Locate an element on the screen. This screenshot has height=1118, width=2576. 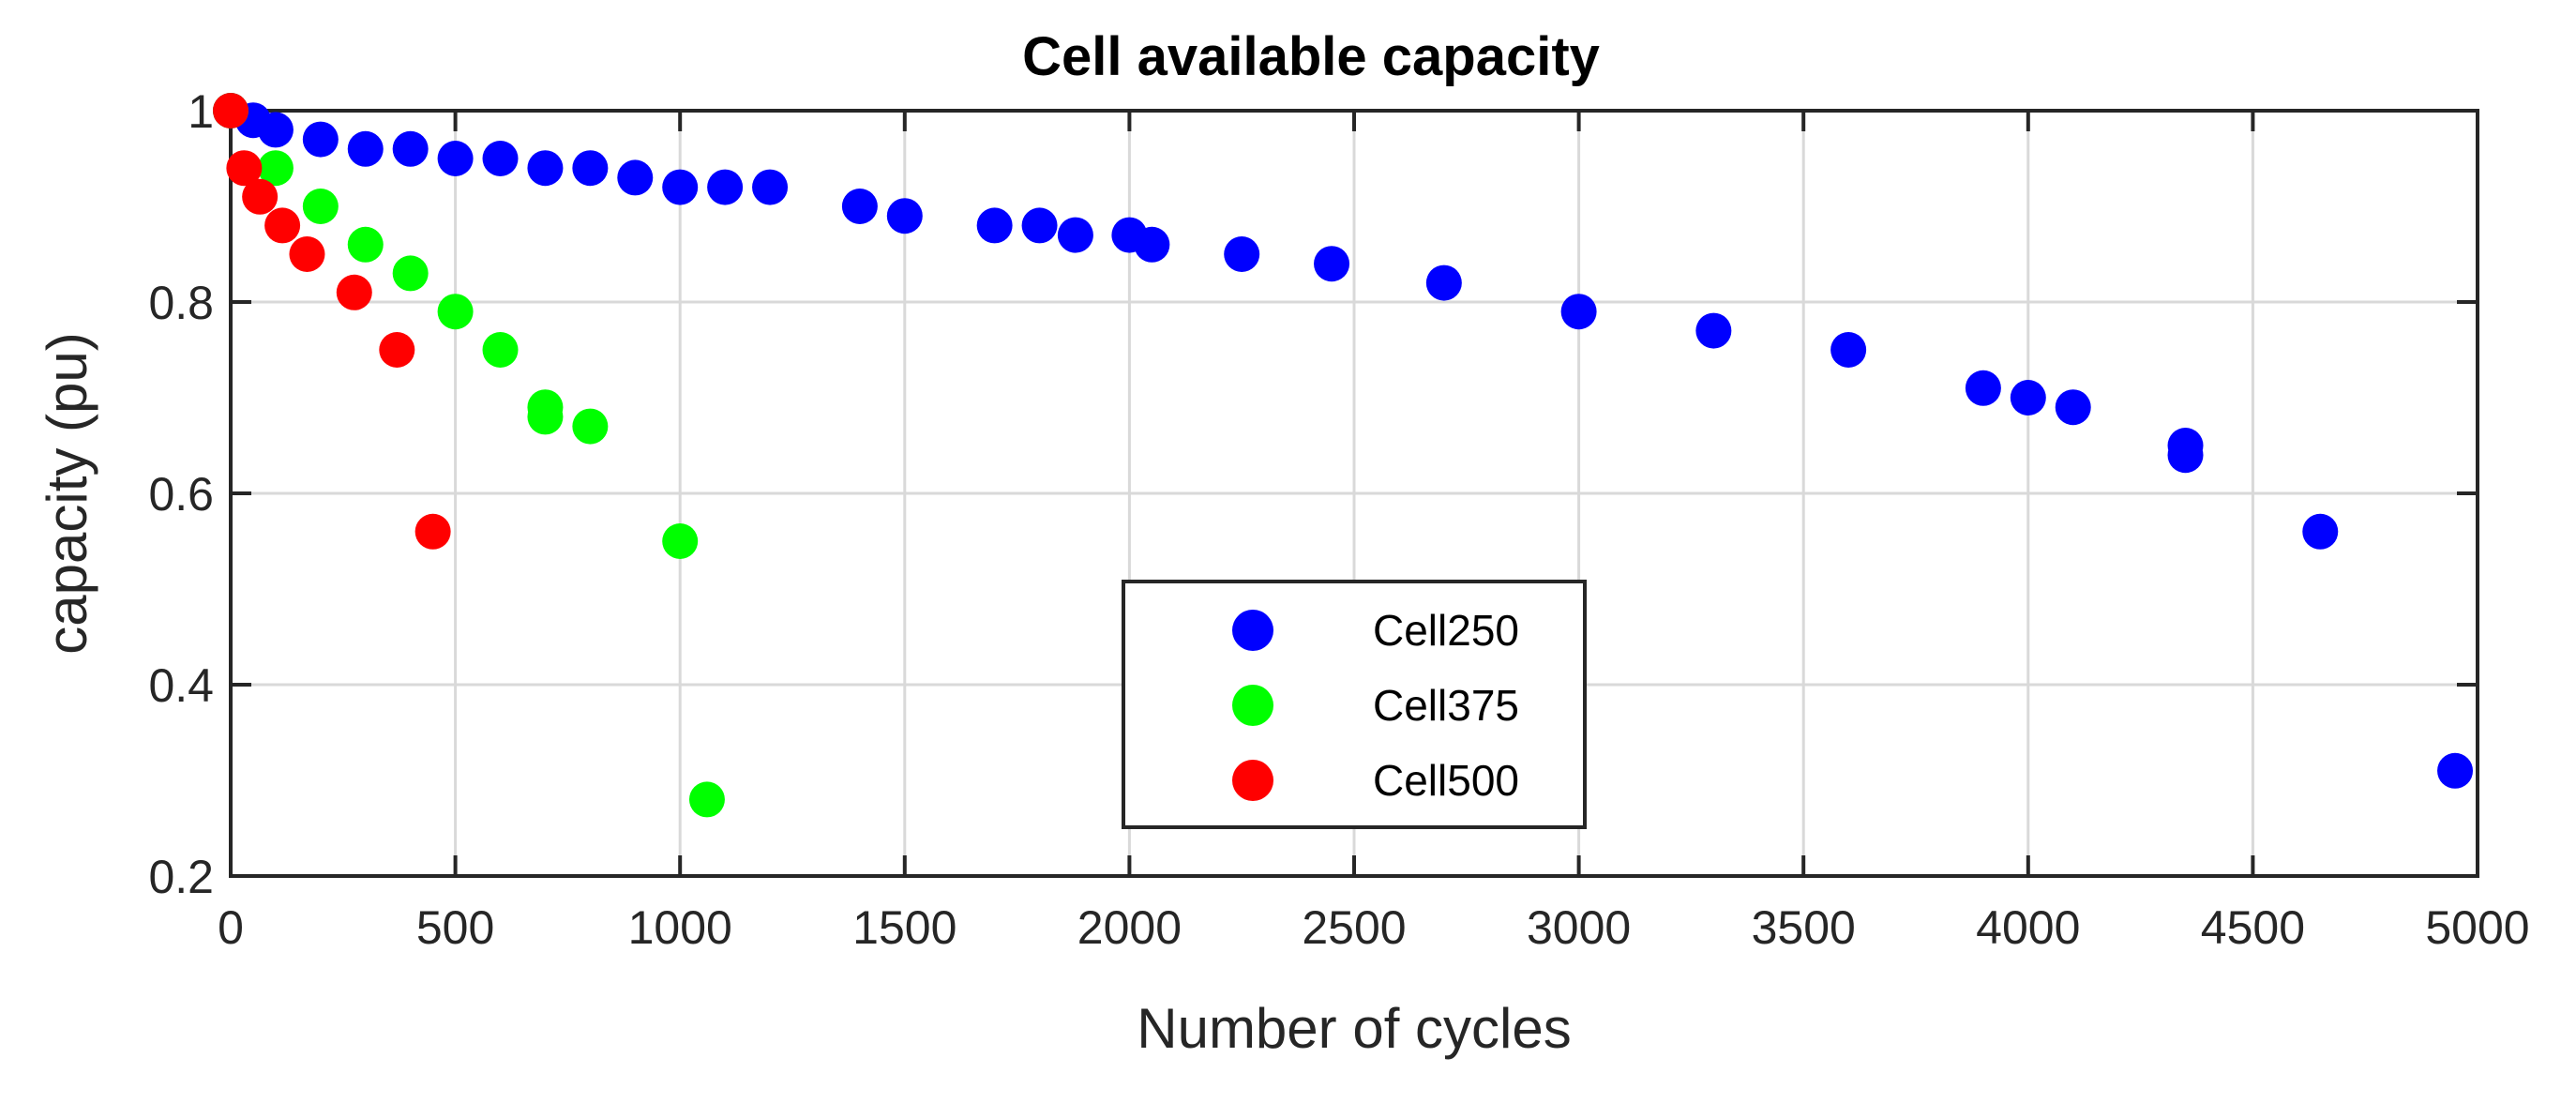
x-tick-label: 1000 is located at coordinates (680, 927).